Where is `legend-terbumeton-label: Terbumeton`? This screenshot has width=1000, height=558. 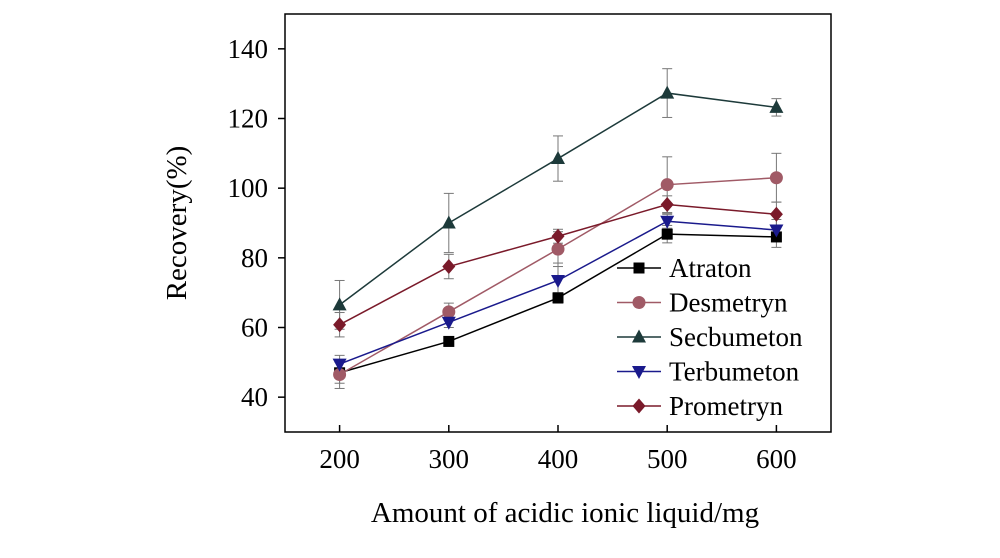 legend-terbumeton-label: Terbumeton is located at coordinates (734, 372).